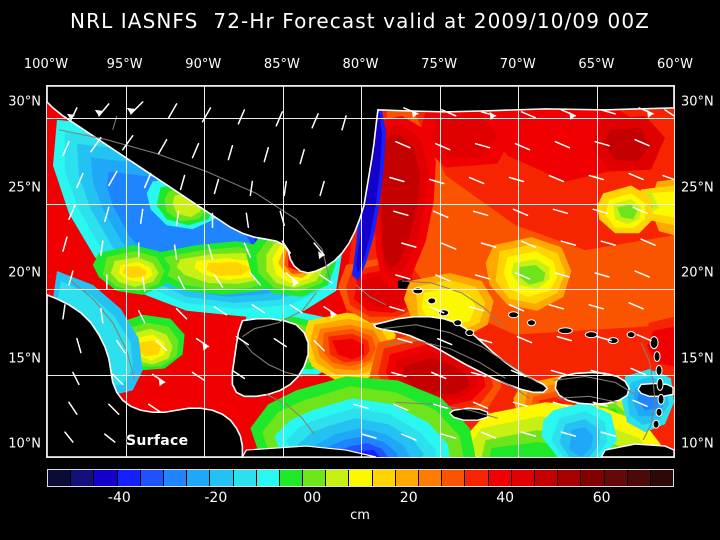 The height and width of the screenshot is (540, 720). What do you see at coordinates (126, 271) in the screenshot?
I see `gridline-lon-95w` at bounding box center [126, 271].